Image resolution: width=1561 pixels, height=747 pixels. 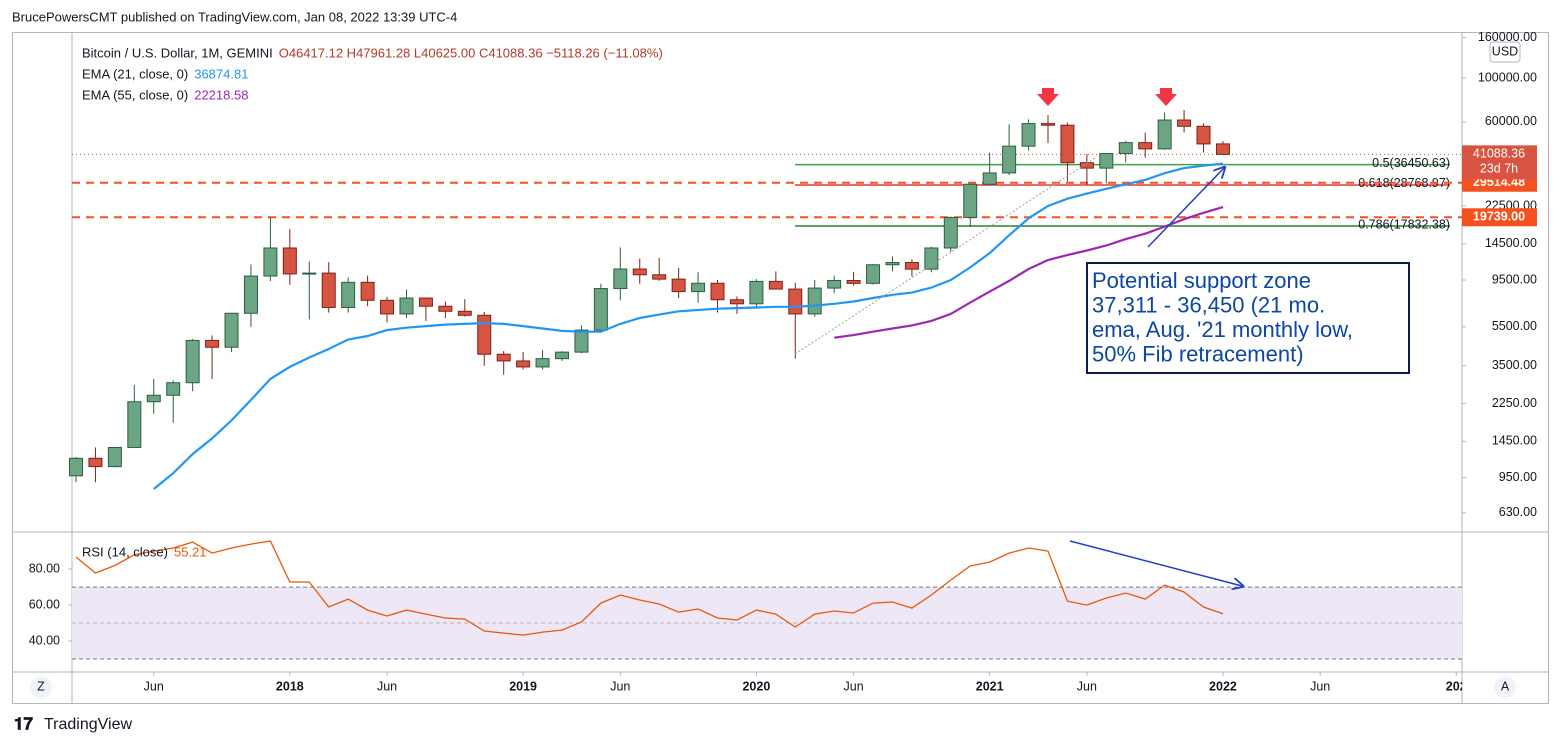 I want to click on trend-line, so click(x=945, y=256).